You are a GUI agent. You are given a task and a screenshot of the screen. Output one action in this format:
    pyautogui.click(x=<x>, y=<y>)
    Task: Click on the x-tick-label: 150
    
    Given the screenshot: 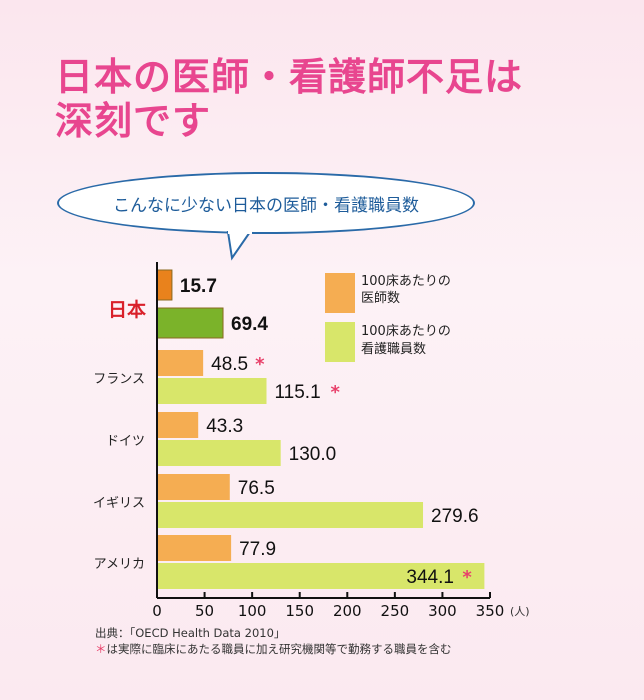 What is the action you would take?
    pyautogui.click(x=299, y=611)
    